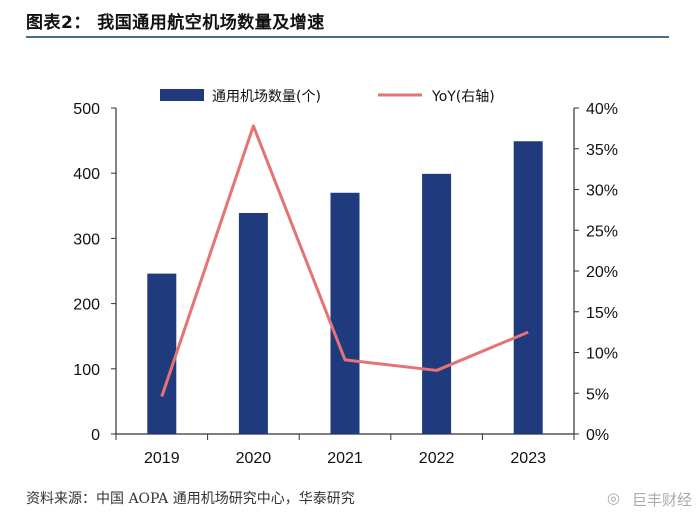 The image size is (700, 521). What do you see at coordinates (94, 272) in the screenshot?
I see `y-tick-labels: 0 100 200 300 400 500` at bounding box center [94, 272].